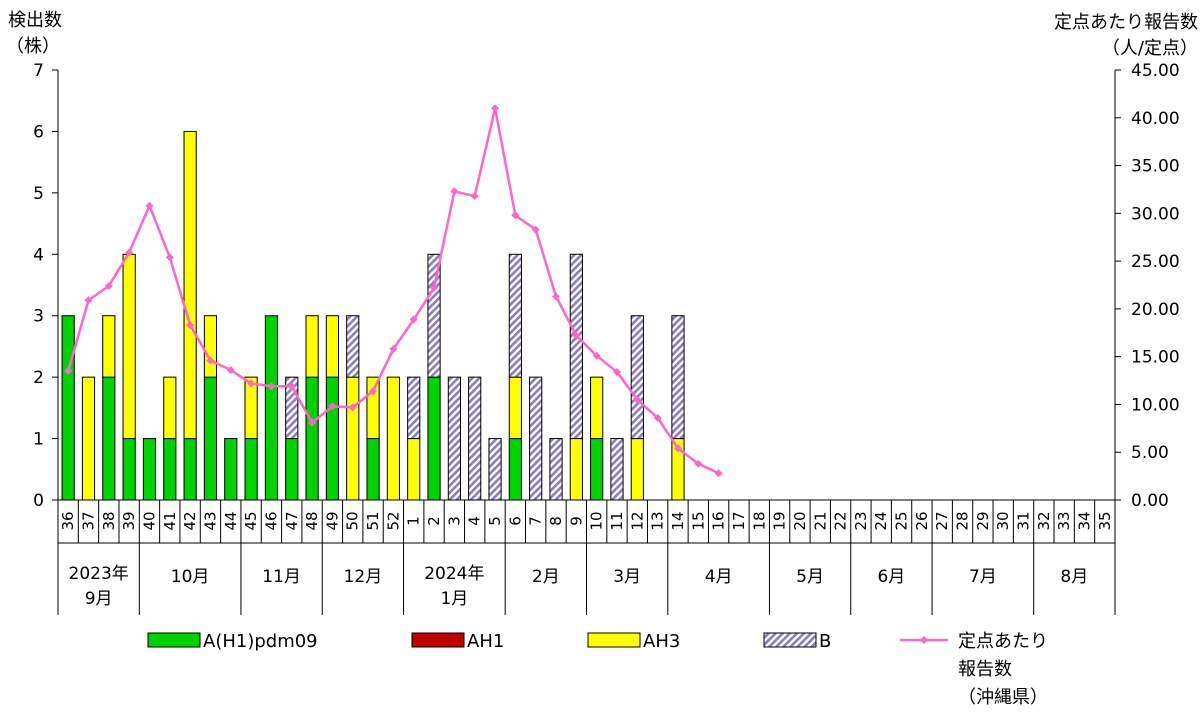  I want to click on week-label: 42, so click(190, 520).